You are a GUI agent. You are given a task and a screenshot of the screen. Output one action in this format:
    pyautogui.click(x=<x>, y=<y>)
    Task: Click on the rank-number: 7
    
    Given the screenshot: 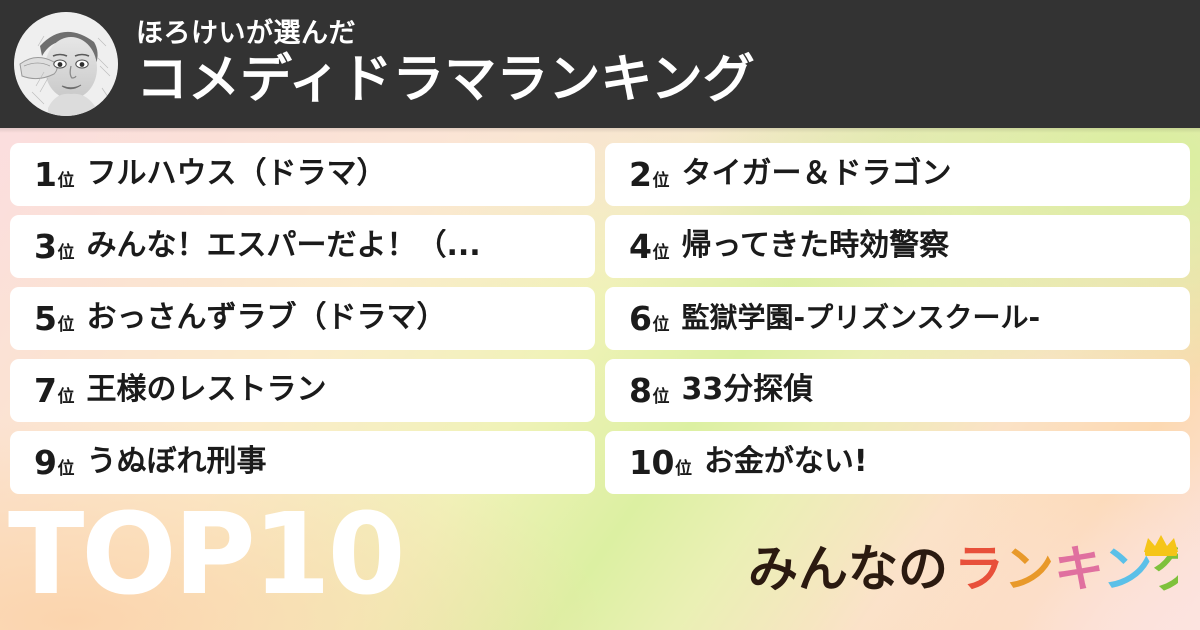 What is the action you would take?
    pyautogui.click(x=45, y=390)
    